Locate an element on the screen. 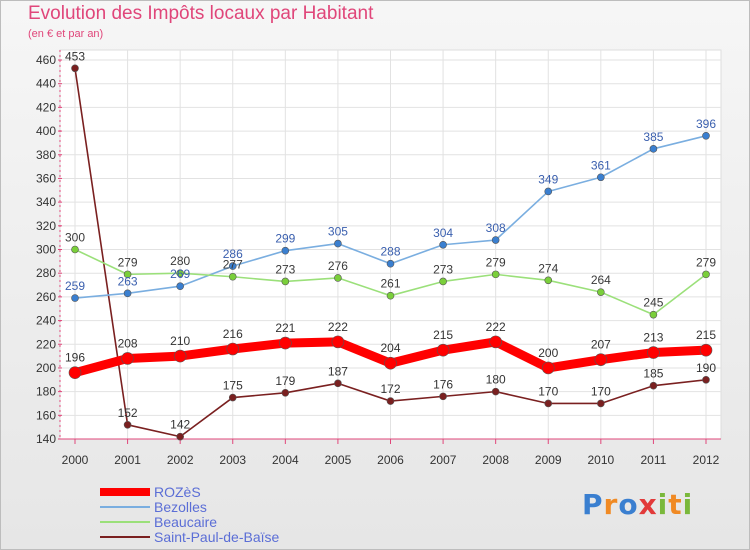  data-label-saint-paul-de-baise: 176 is located at coordinates (443, 384).